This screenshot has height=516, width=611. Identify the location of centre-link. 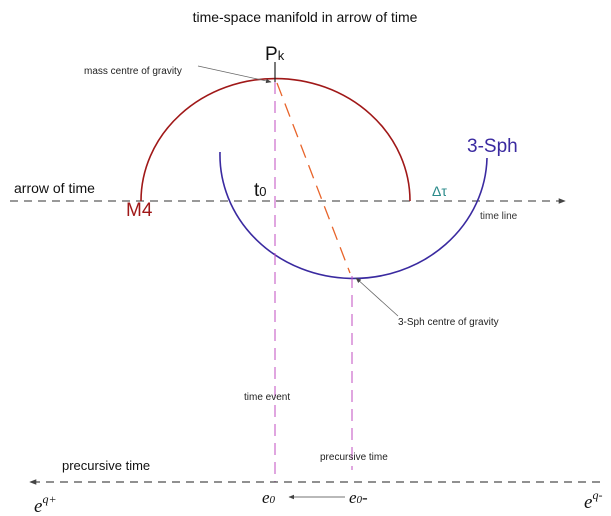
(313, 178).